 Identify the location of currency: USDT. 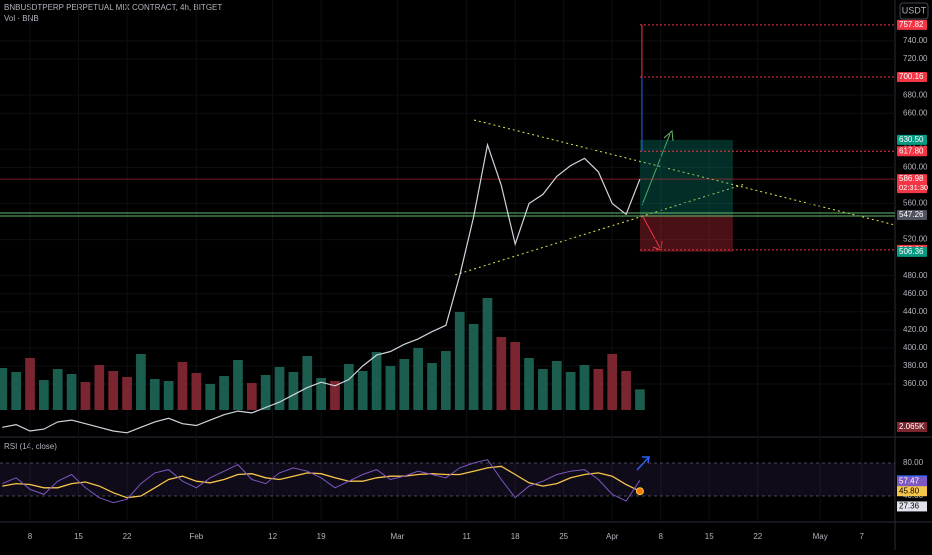
(914, 10).